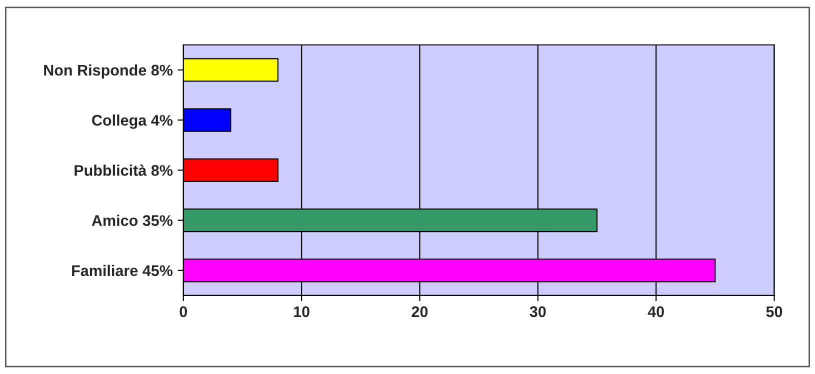  I want to click on x-tick-label: 30, so click(538, 312).